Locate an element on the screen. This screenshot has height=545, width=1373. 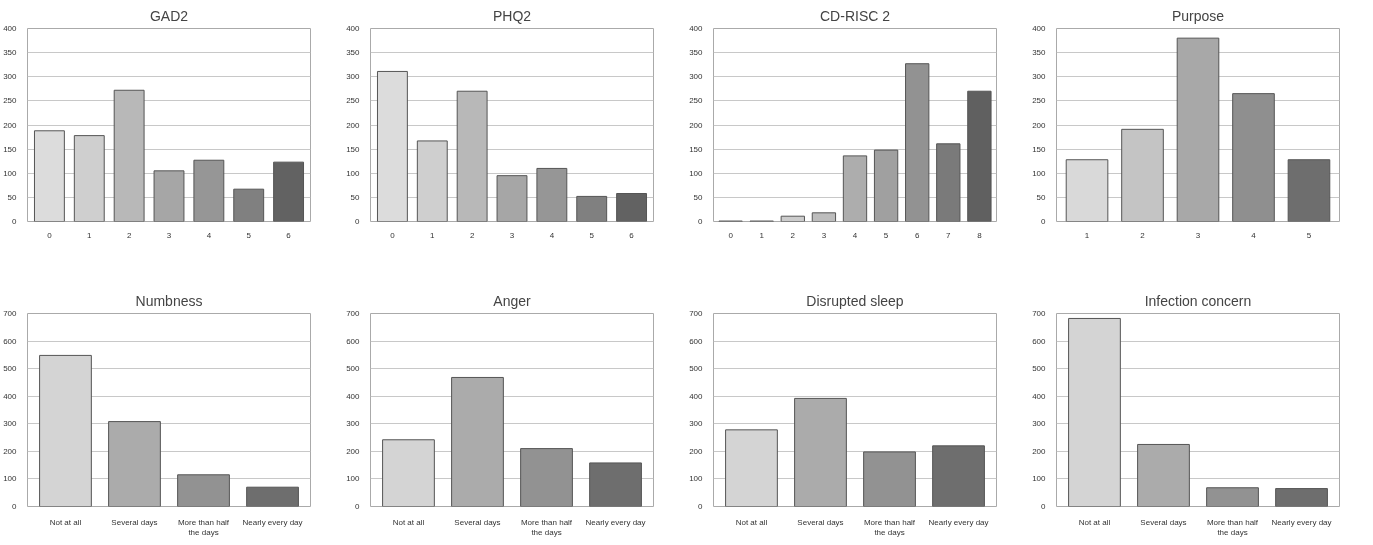
x-tick-label: 7 is located at coordinates (949, 235).